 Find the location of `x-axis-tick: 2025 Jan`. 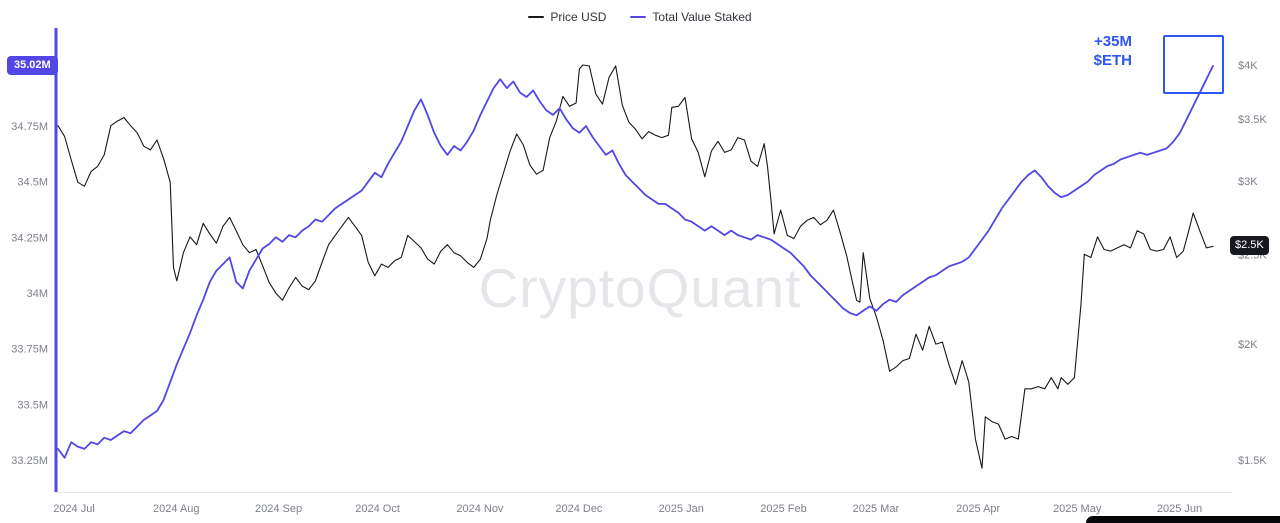

x-axis-tick: 2025 Jan is located at coordinates (681, 509).